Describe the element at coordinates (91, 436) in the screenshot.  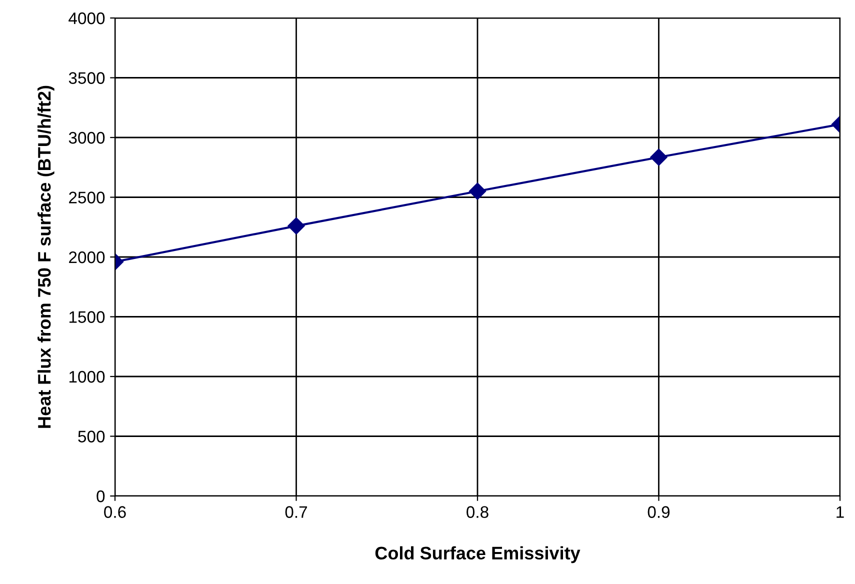
I see `y-tick-label: 500` at that location.